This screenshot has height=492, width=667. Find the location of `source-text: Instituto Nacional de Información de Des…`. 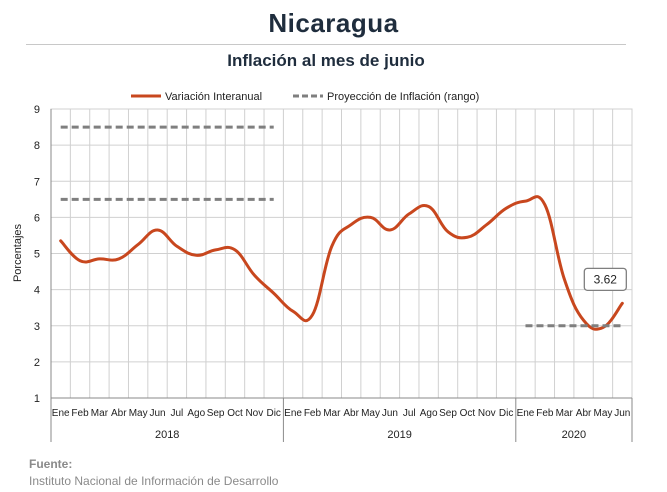

source-text: Instituto Nacional de Información de Des… is located at coordinates (154, 481).